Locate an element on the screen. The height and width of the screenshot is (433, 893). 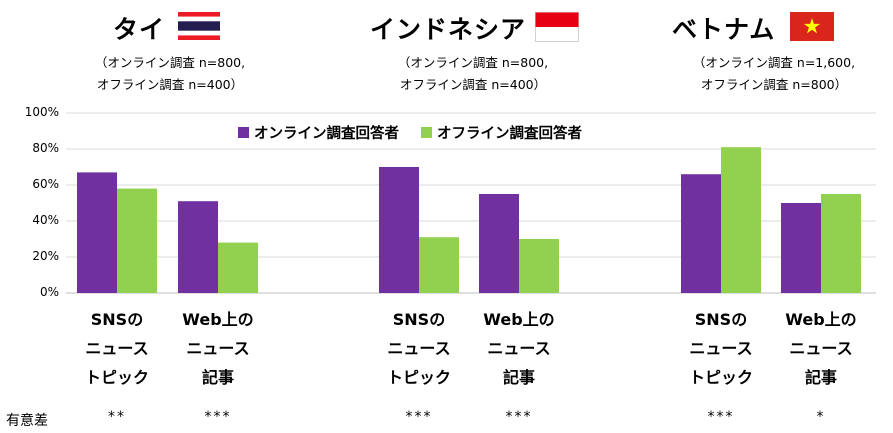
significance-marker: * is located at coordinates (821, 417).